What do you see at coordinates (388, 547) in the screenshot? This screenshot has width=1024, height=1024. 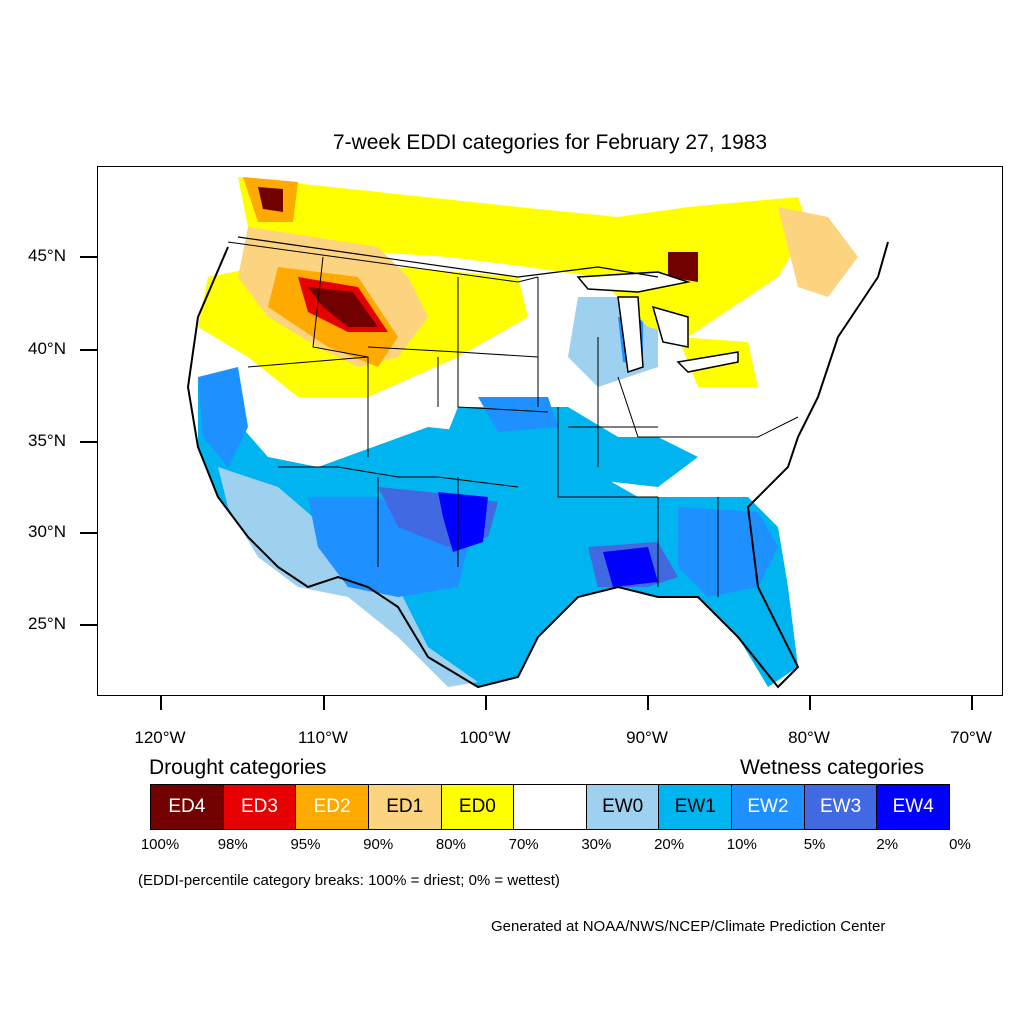 I see `wet-region-ew2-southwest` at bounding box center [388, 547].